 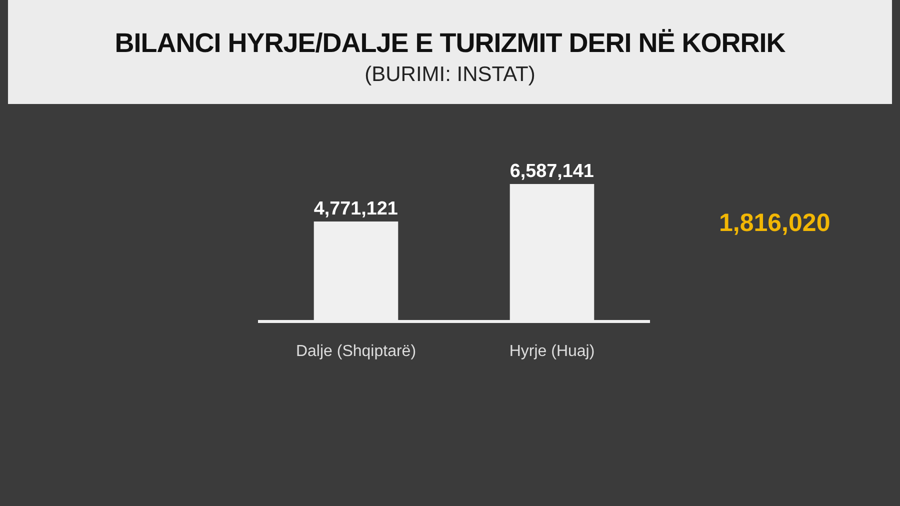 What do you see at coordinates (552, 171) in the screenshot?
I see `data-label: 6,587,141` at bounding box center [552, 171].